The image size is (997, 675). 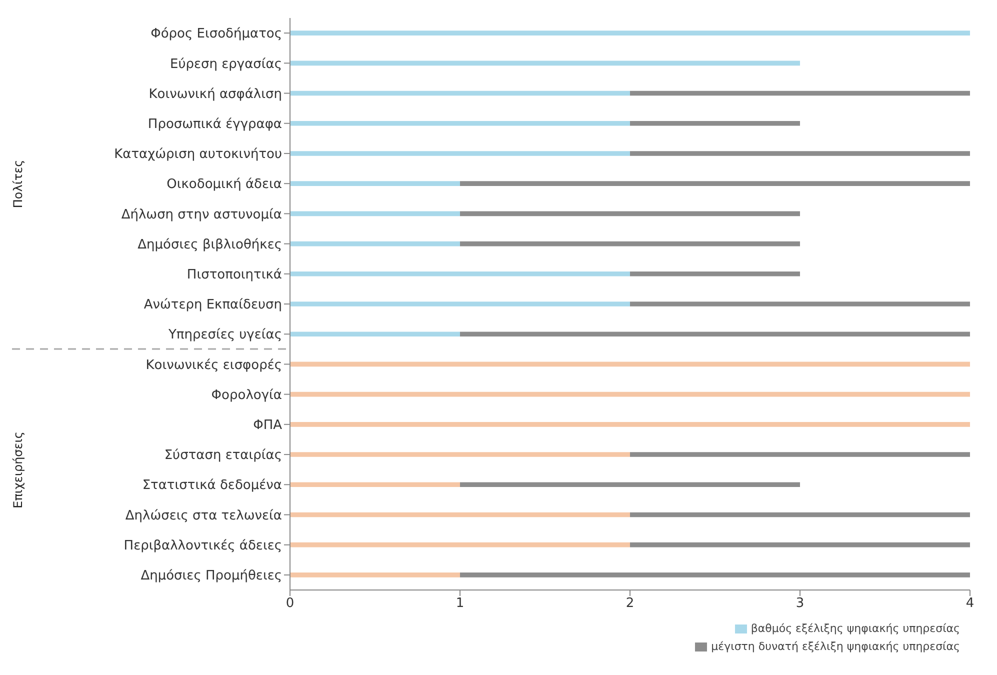 What do you see at coordinates (212, 486) in the screenshot?
I see `y-tick-label: Στατιστικά δεδομένα` at bounding box center [212, 486].